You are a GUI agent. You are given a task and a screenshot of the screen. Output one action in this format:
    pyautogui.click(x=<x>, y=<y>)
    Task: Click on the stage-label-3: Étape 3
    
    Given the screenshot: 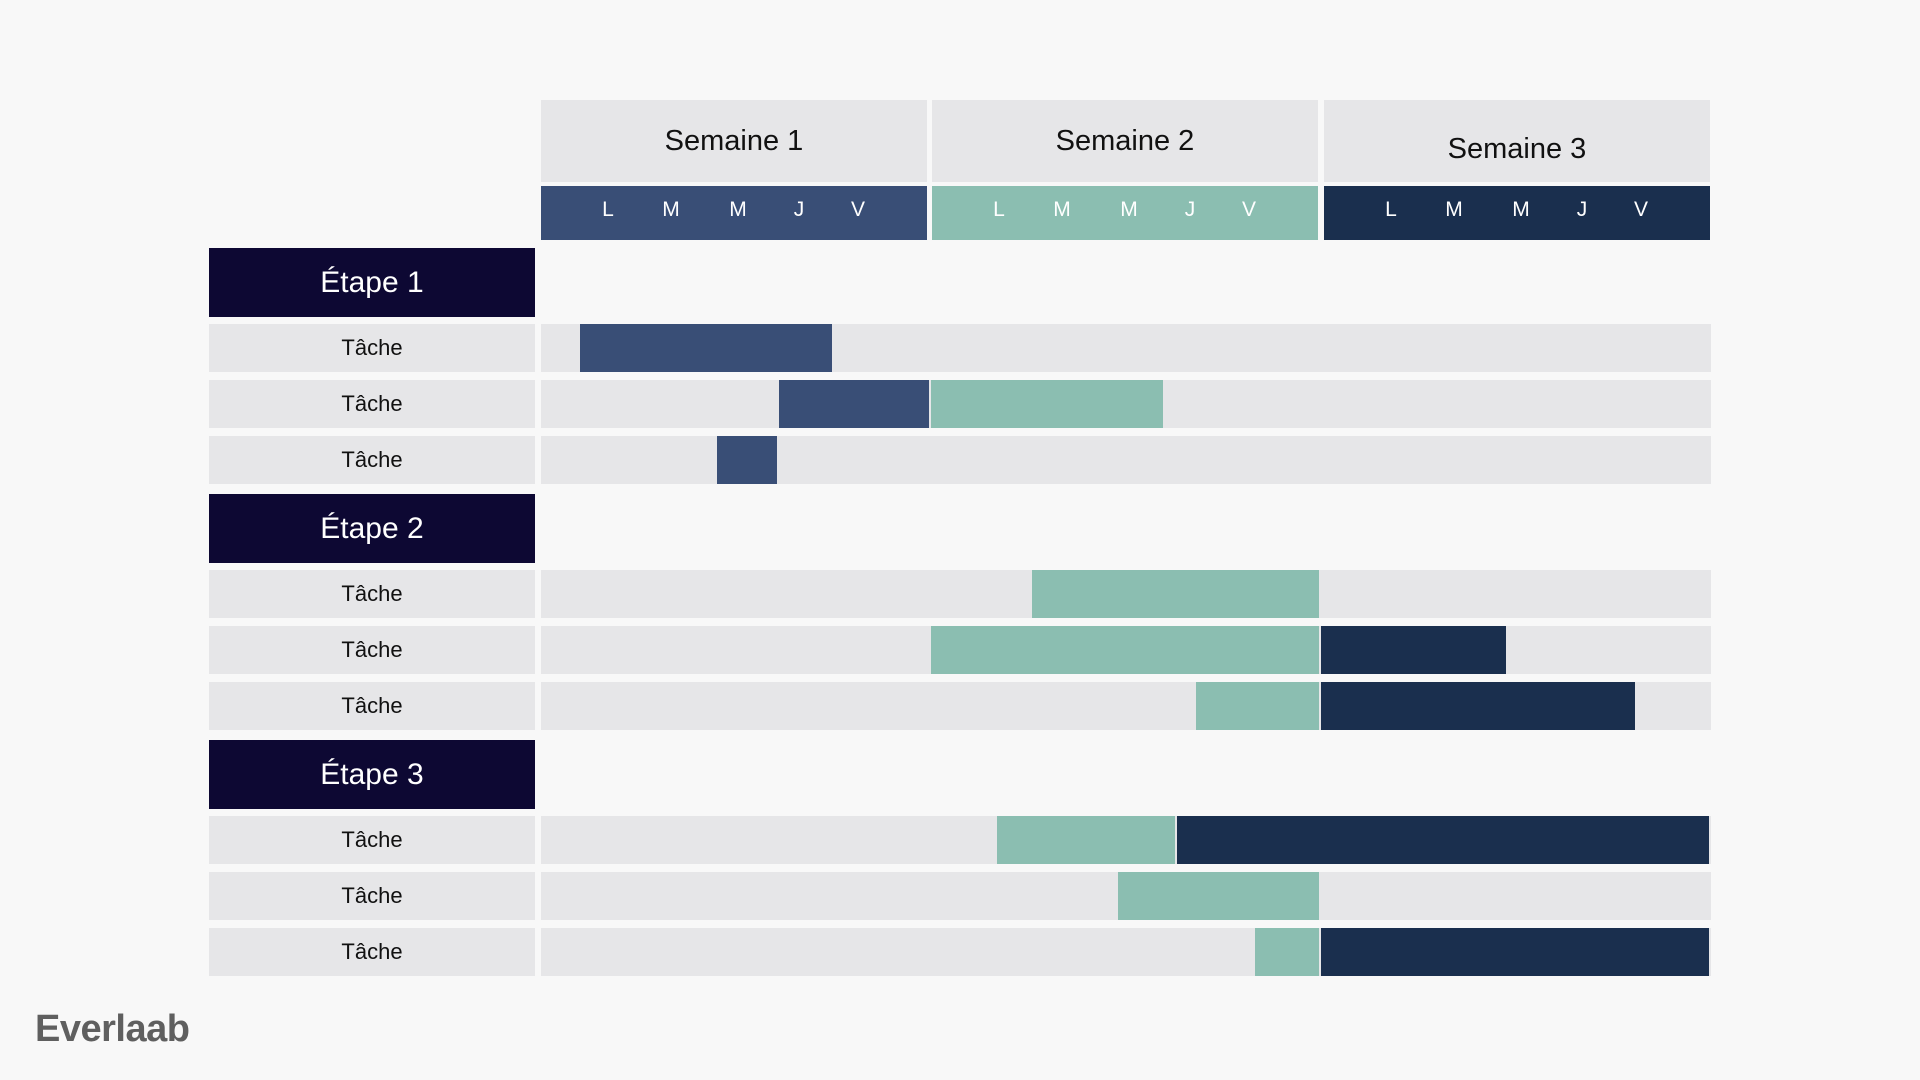 What is the action you would take?
    pyautogui.click(x=372, y=774)
    